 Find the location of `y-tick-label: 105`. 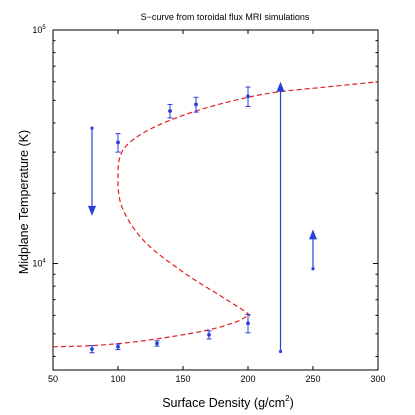

y-tick-label: 105 is located at coordinates (39, 30).